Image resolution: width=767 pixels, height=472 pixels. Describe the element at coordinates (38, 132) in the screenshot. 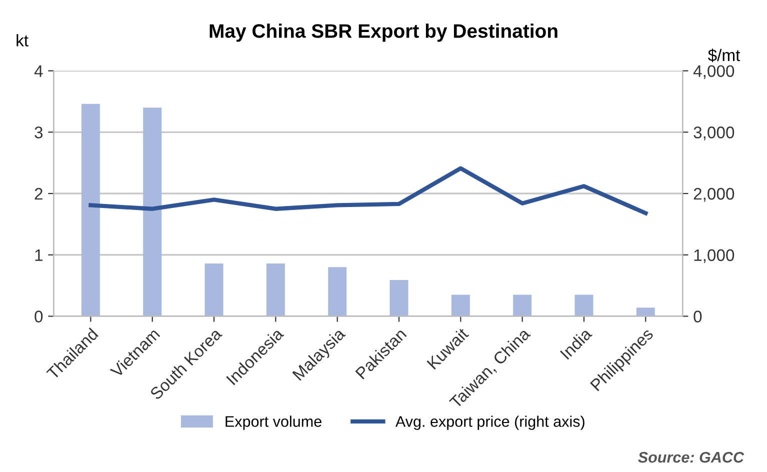

I see `y-tick-label: 3` at that location.